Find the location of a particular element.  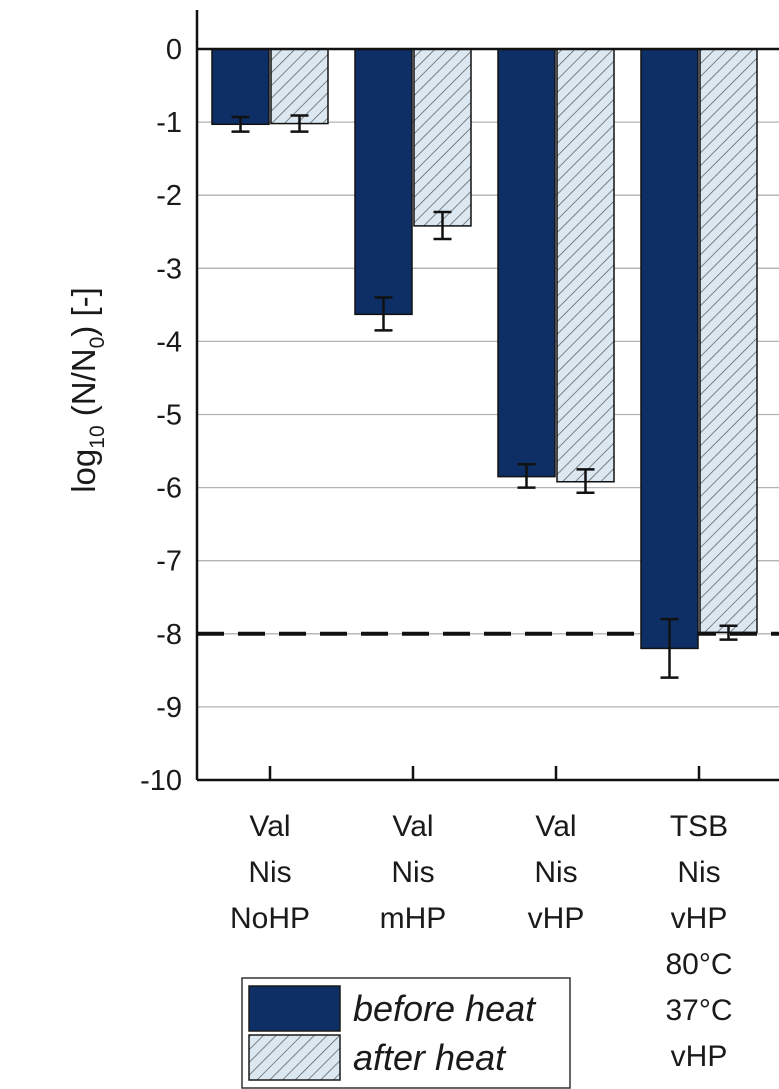

legend-swatch-after-heat is located at coordinates (294, 1057).